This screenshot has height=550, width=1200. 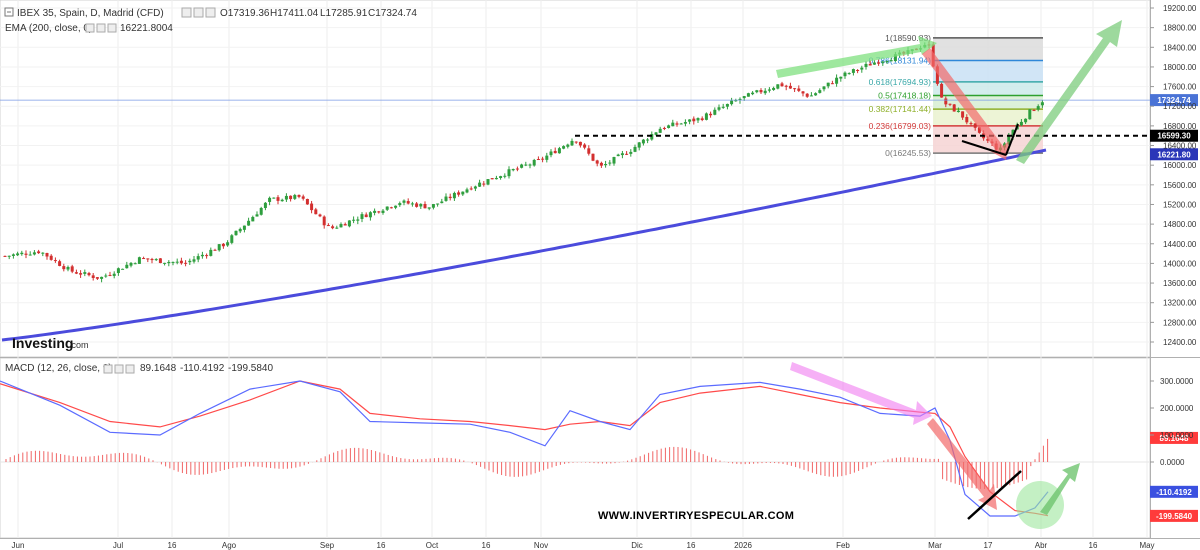 I want to click on macd-highlight-circle, so click(x=1040, y=505).